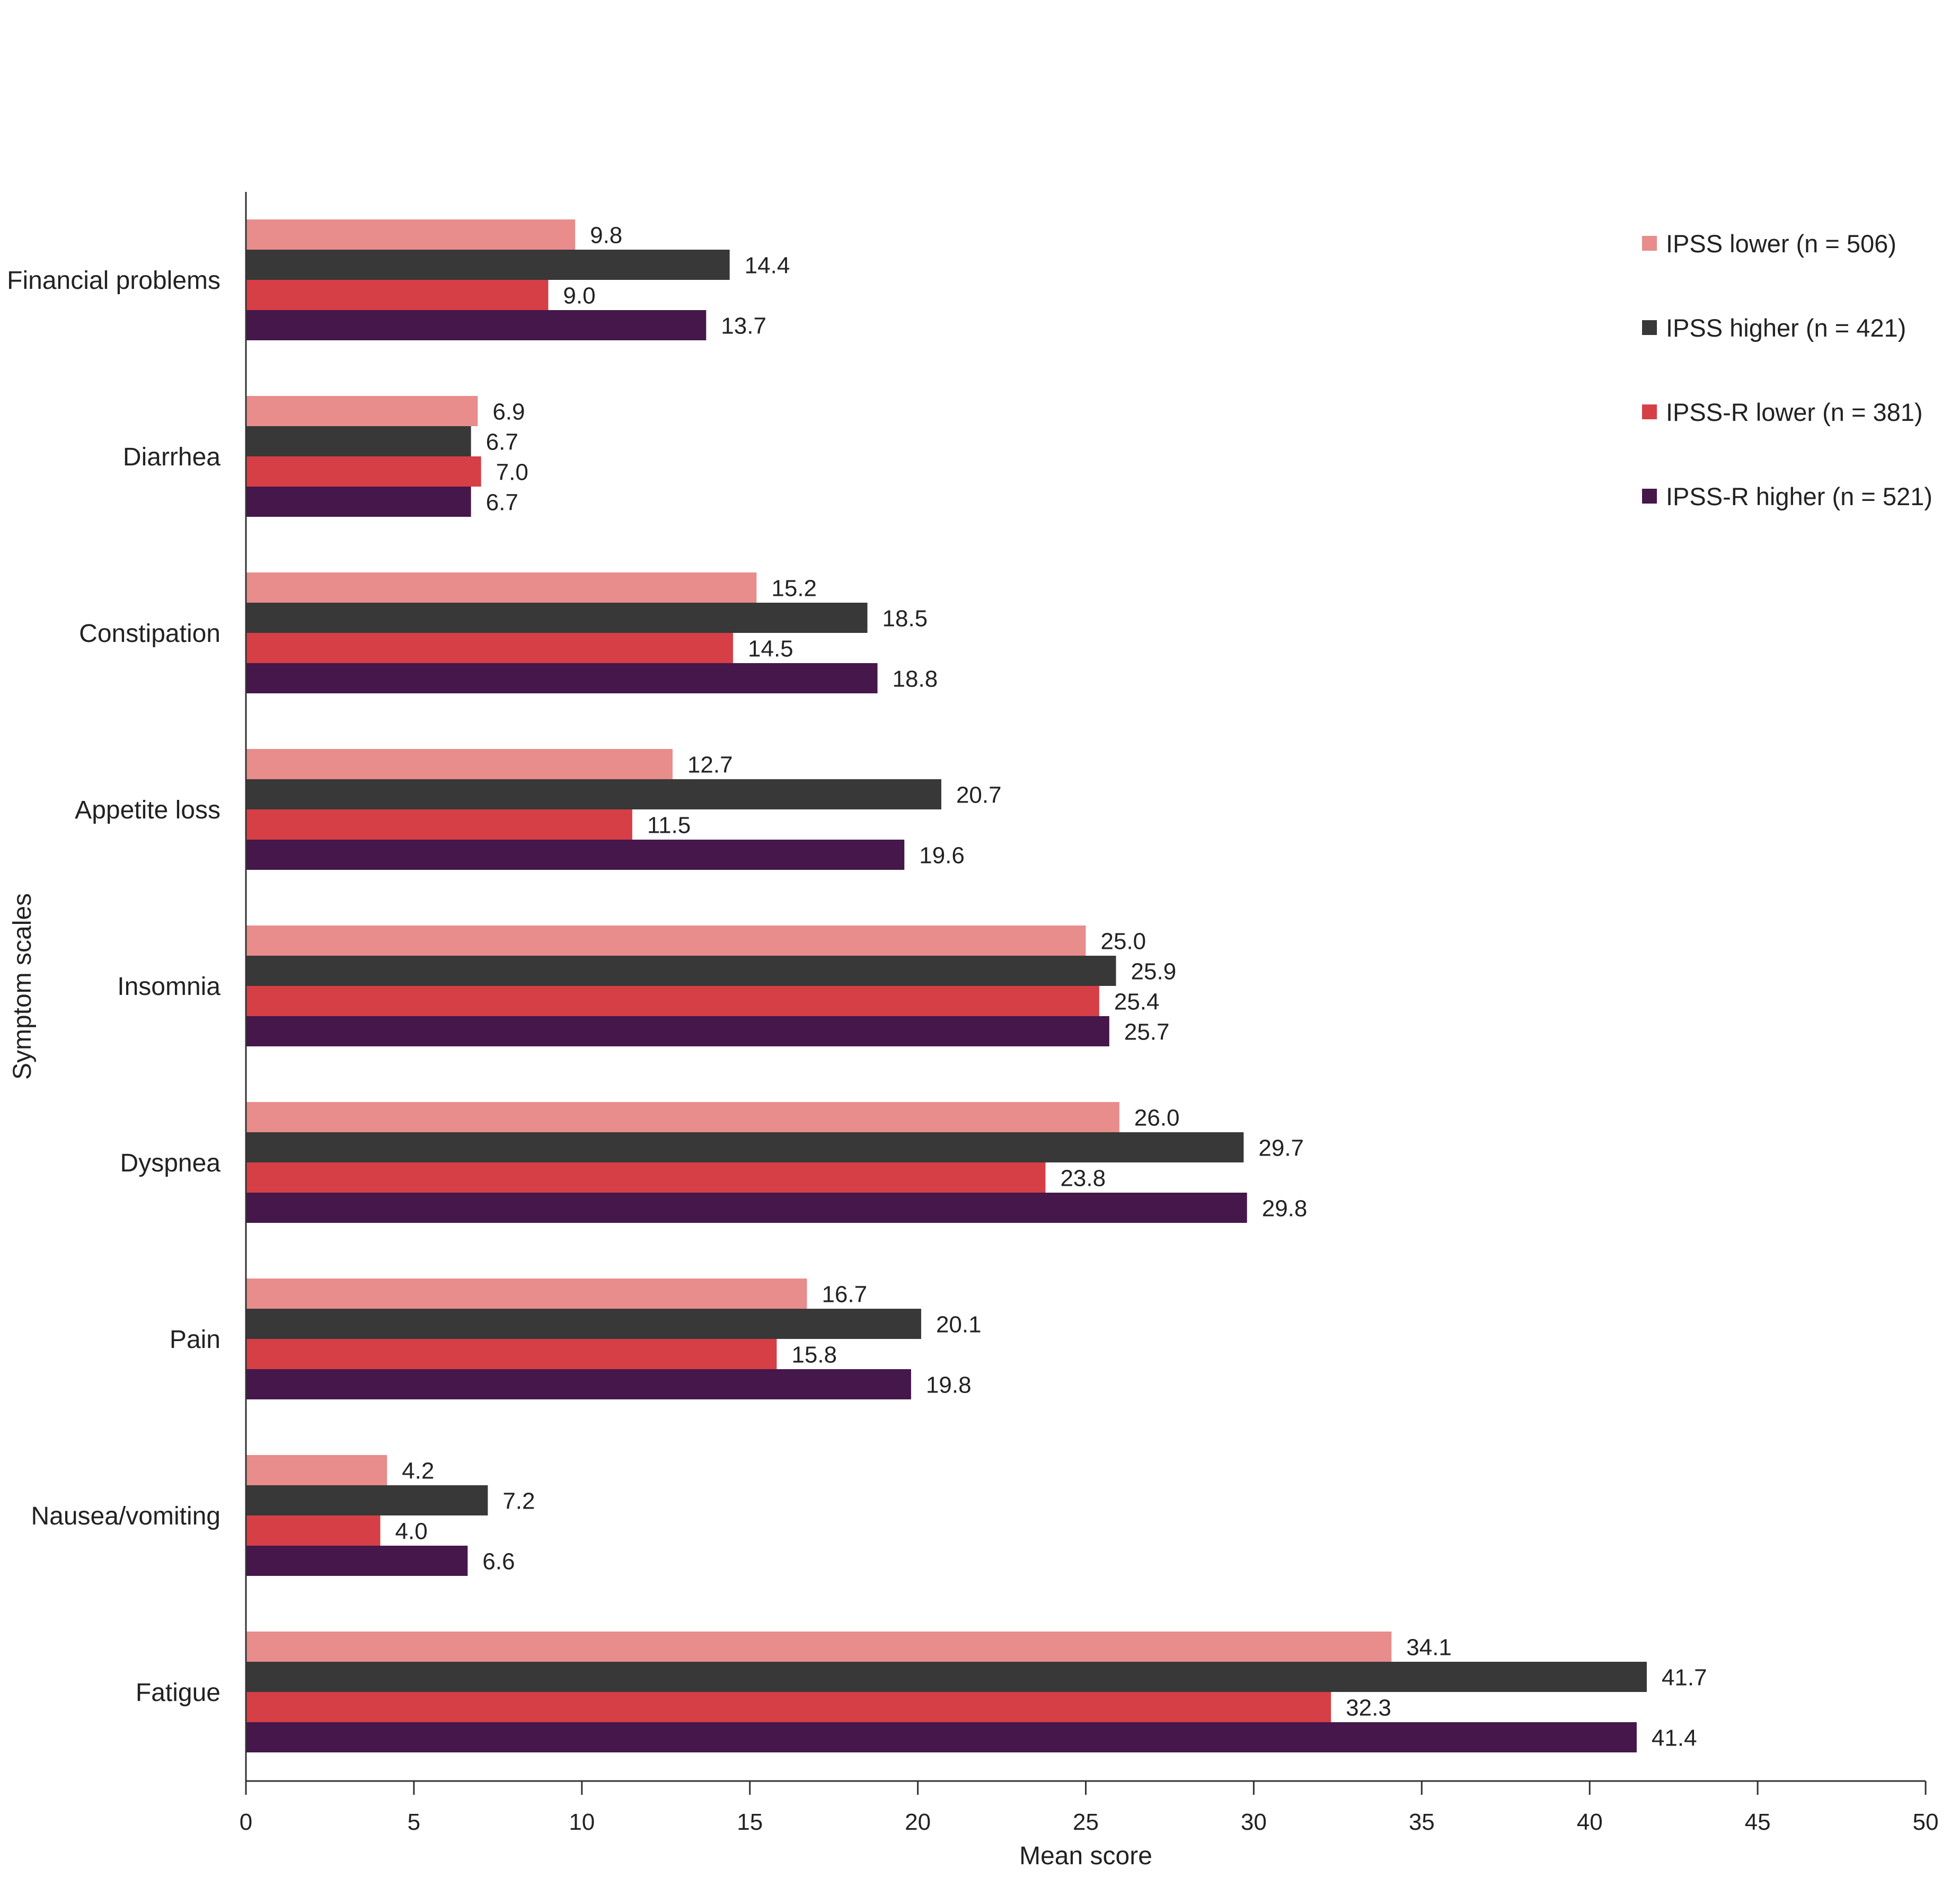 The height and width of the screenshot is (1904, 1959). What do you see at coordinates (172, 457) in the screenshot?
I see `category-label-1: Diarrhea` at bounding box center [172, 457].